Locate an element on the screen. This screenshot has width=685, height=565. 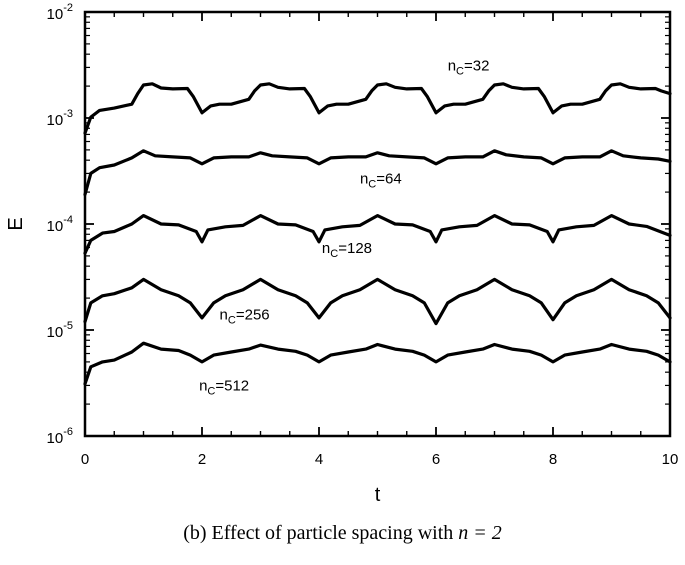
y-tick-label: 10⁻⁶ is located at coordinates (60, 436).